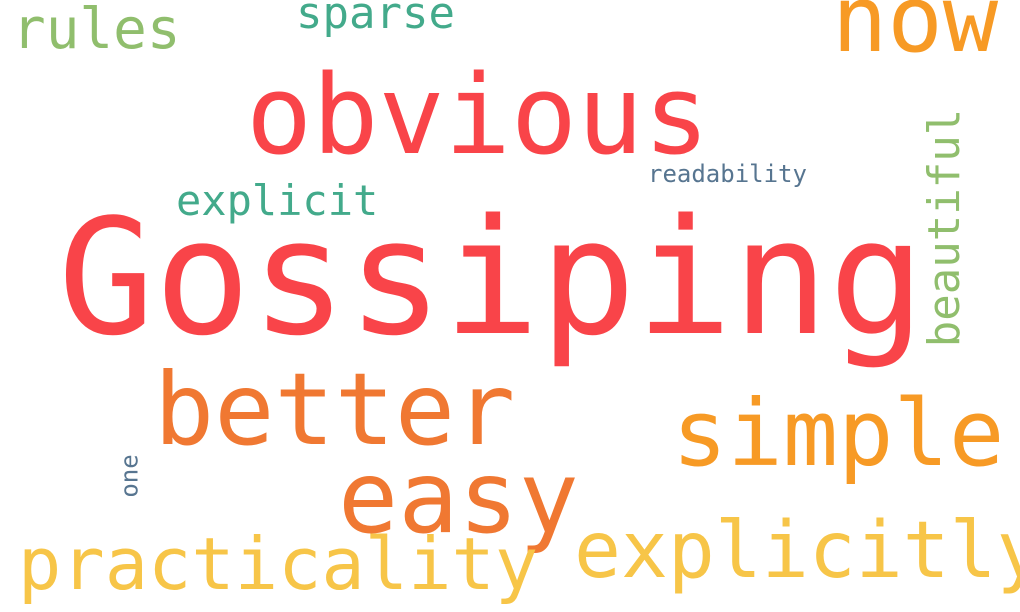 The width and height of the screenshot is (1020, 612). Describe the element at coordinates (915, 36) in the screenshot. I see `word-now: now` at that location.